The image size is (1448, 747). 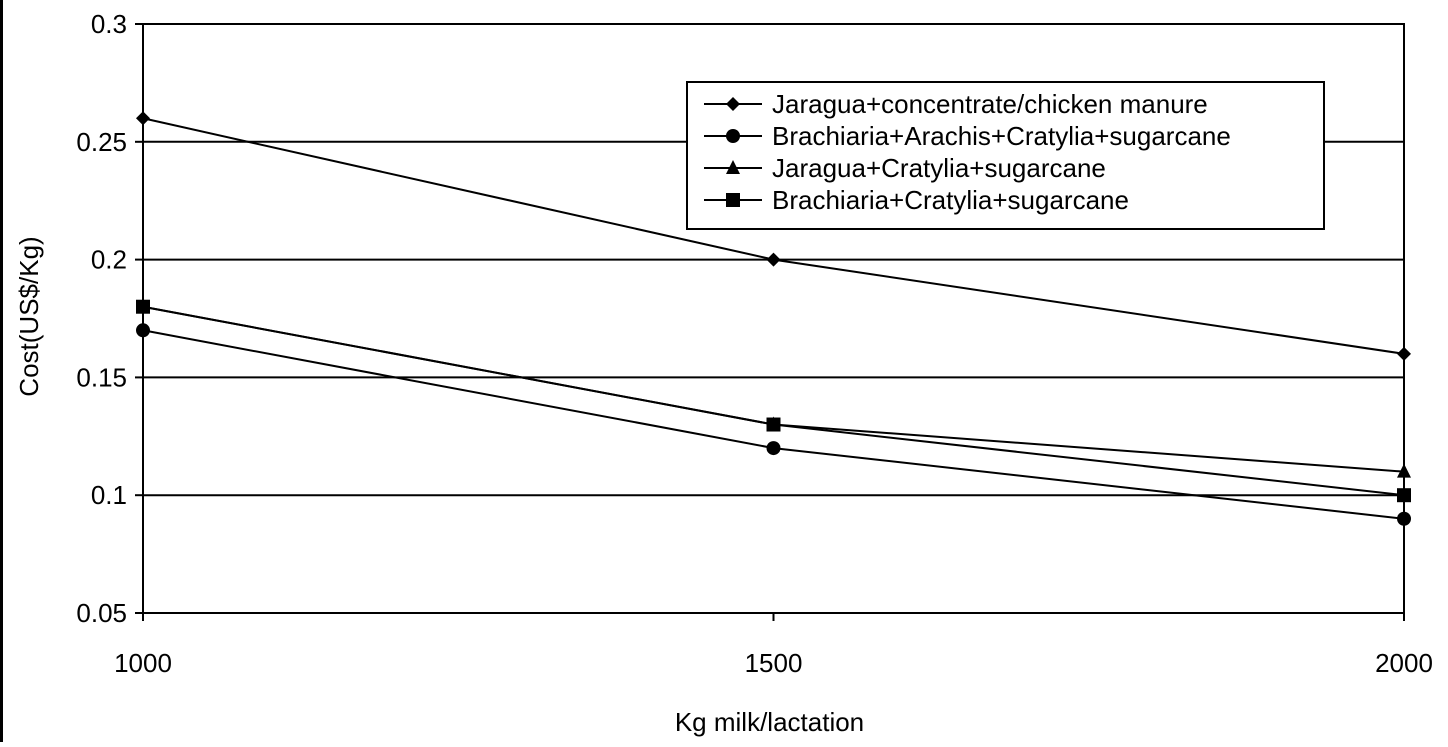 I want to click on legend-item: Jaragua+concentrate/chicken manure, so click(x=956, y=104).